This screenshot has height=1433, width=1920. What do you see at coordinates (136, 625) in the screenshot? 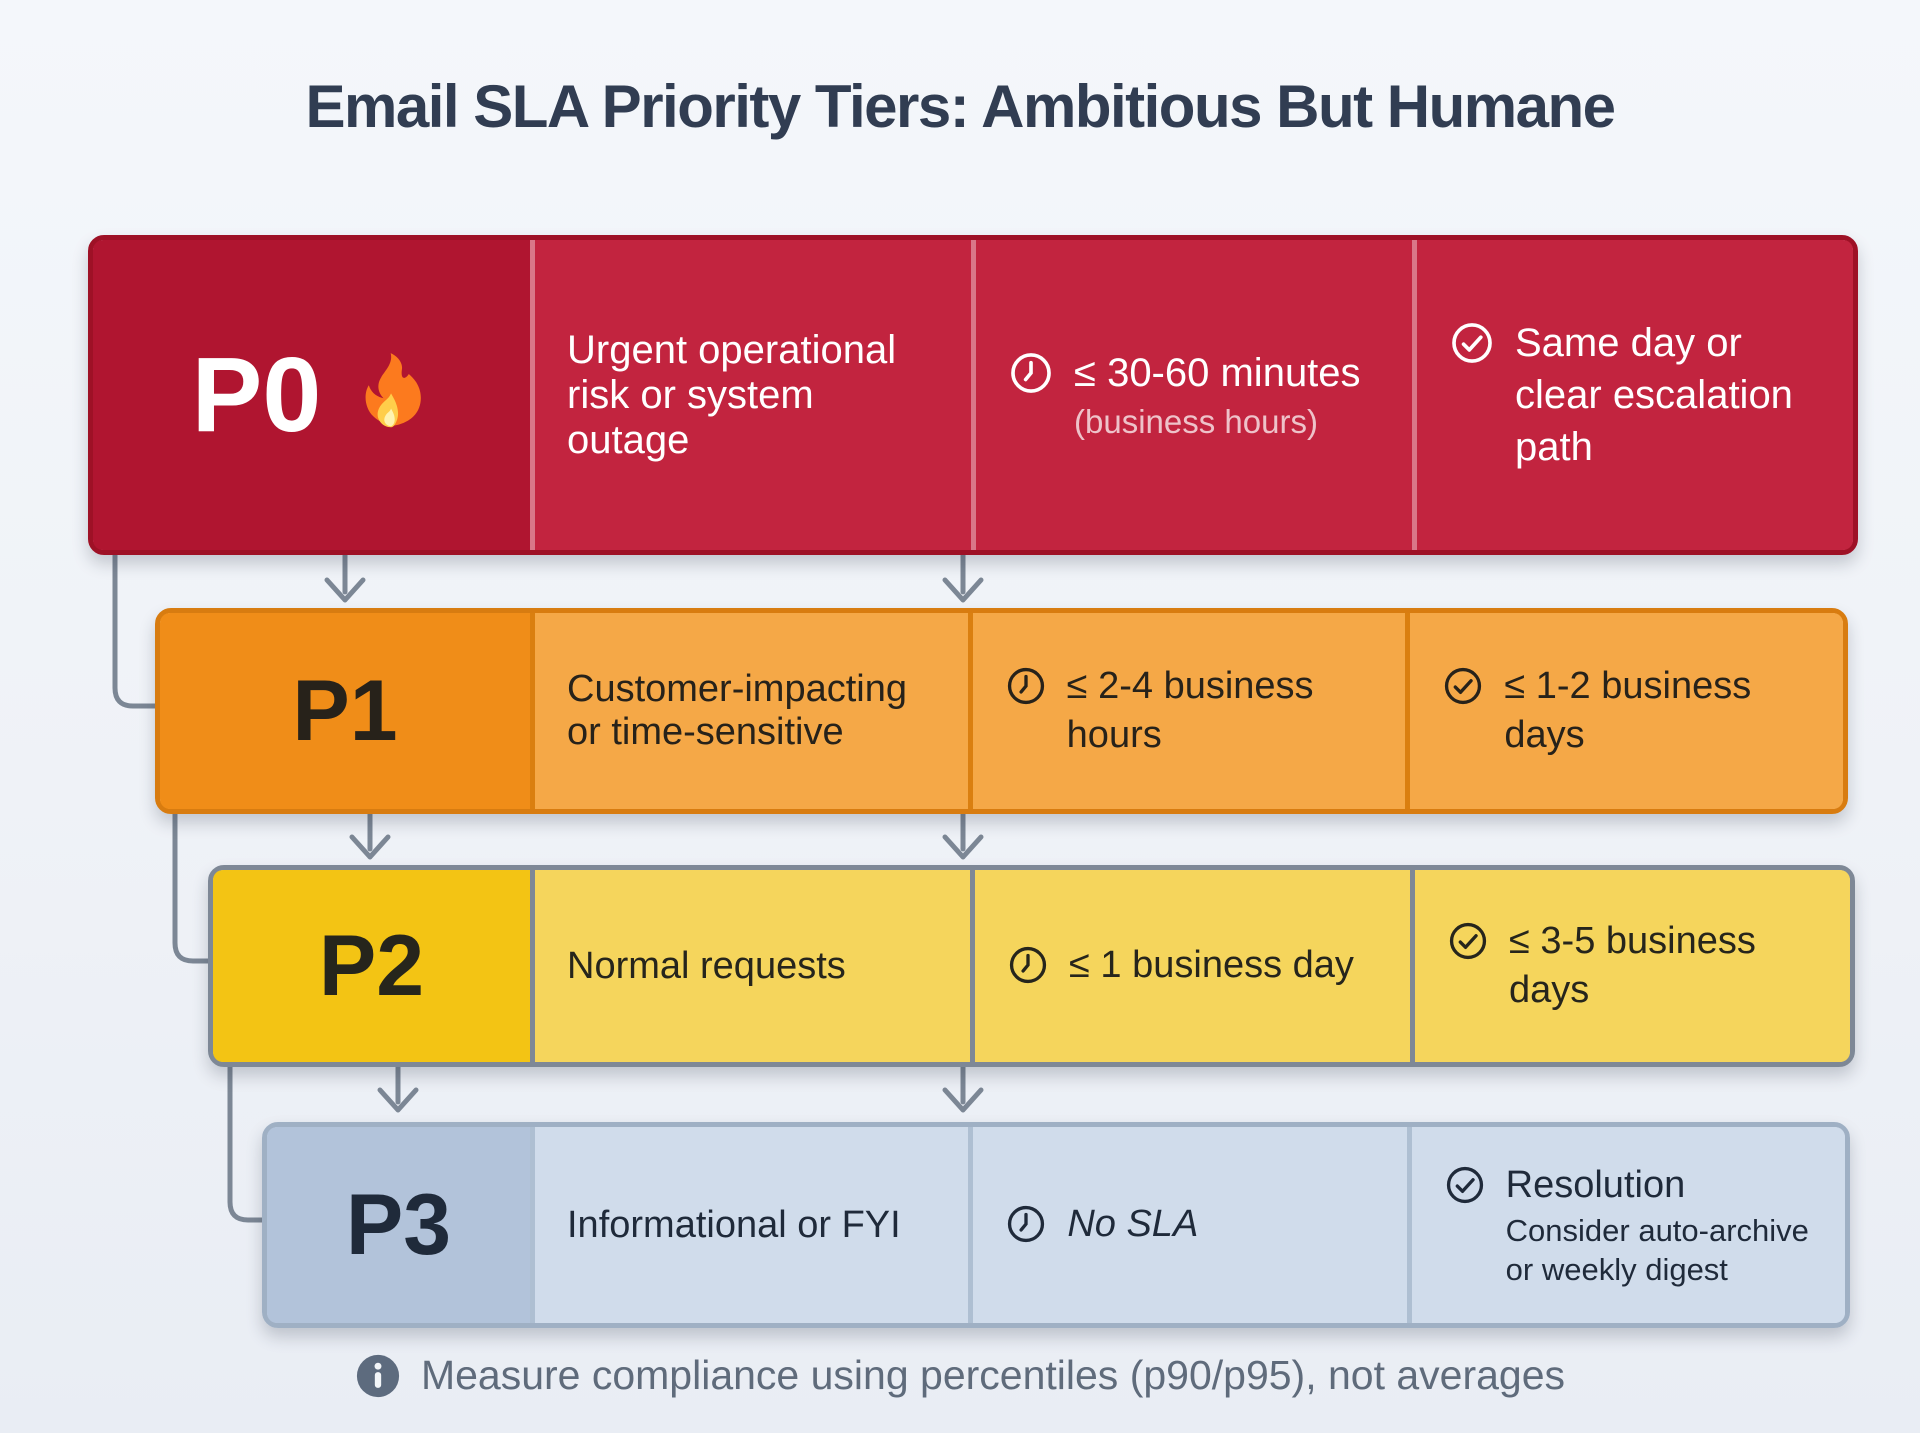
I see `elbow-connector-p0-p1` at bounding box center [136, 625].